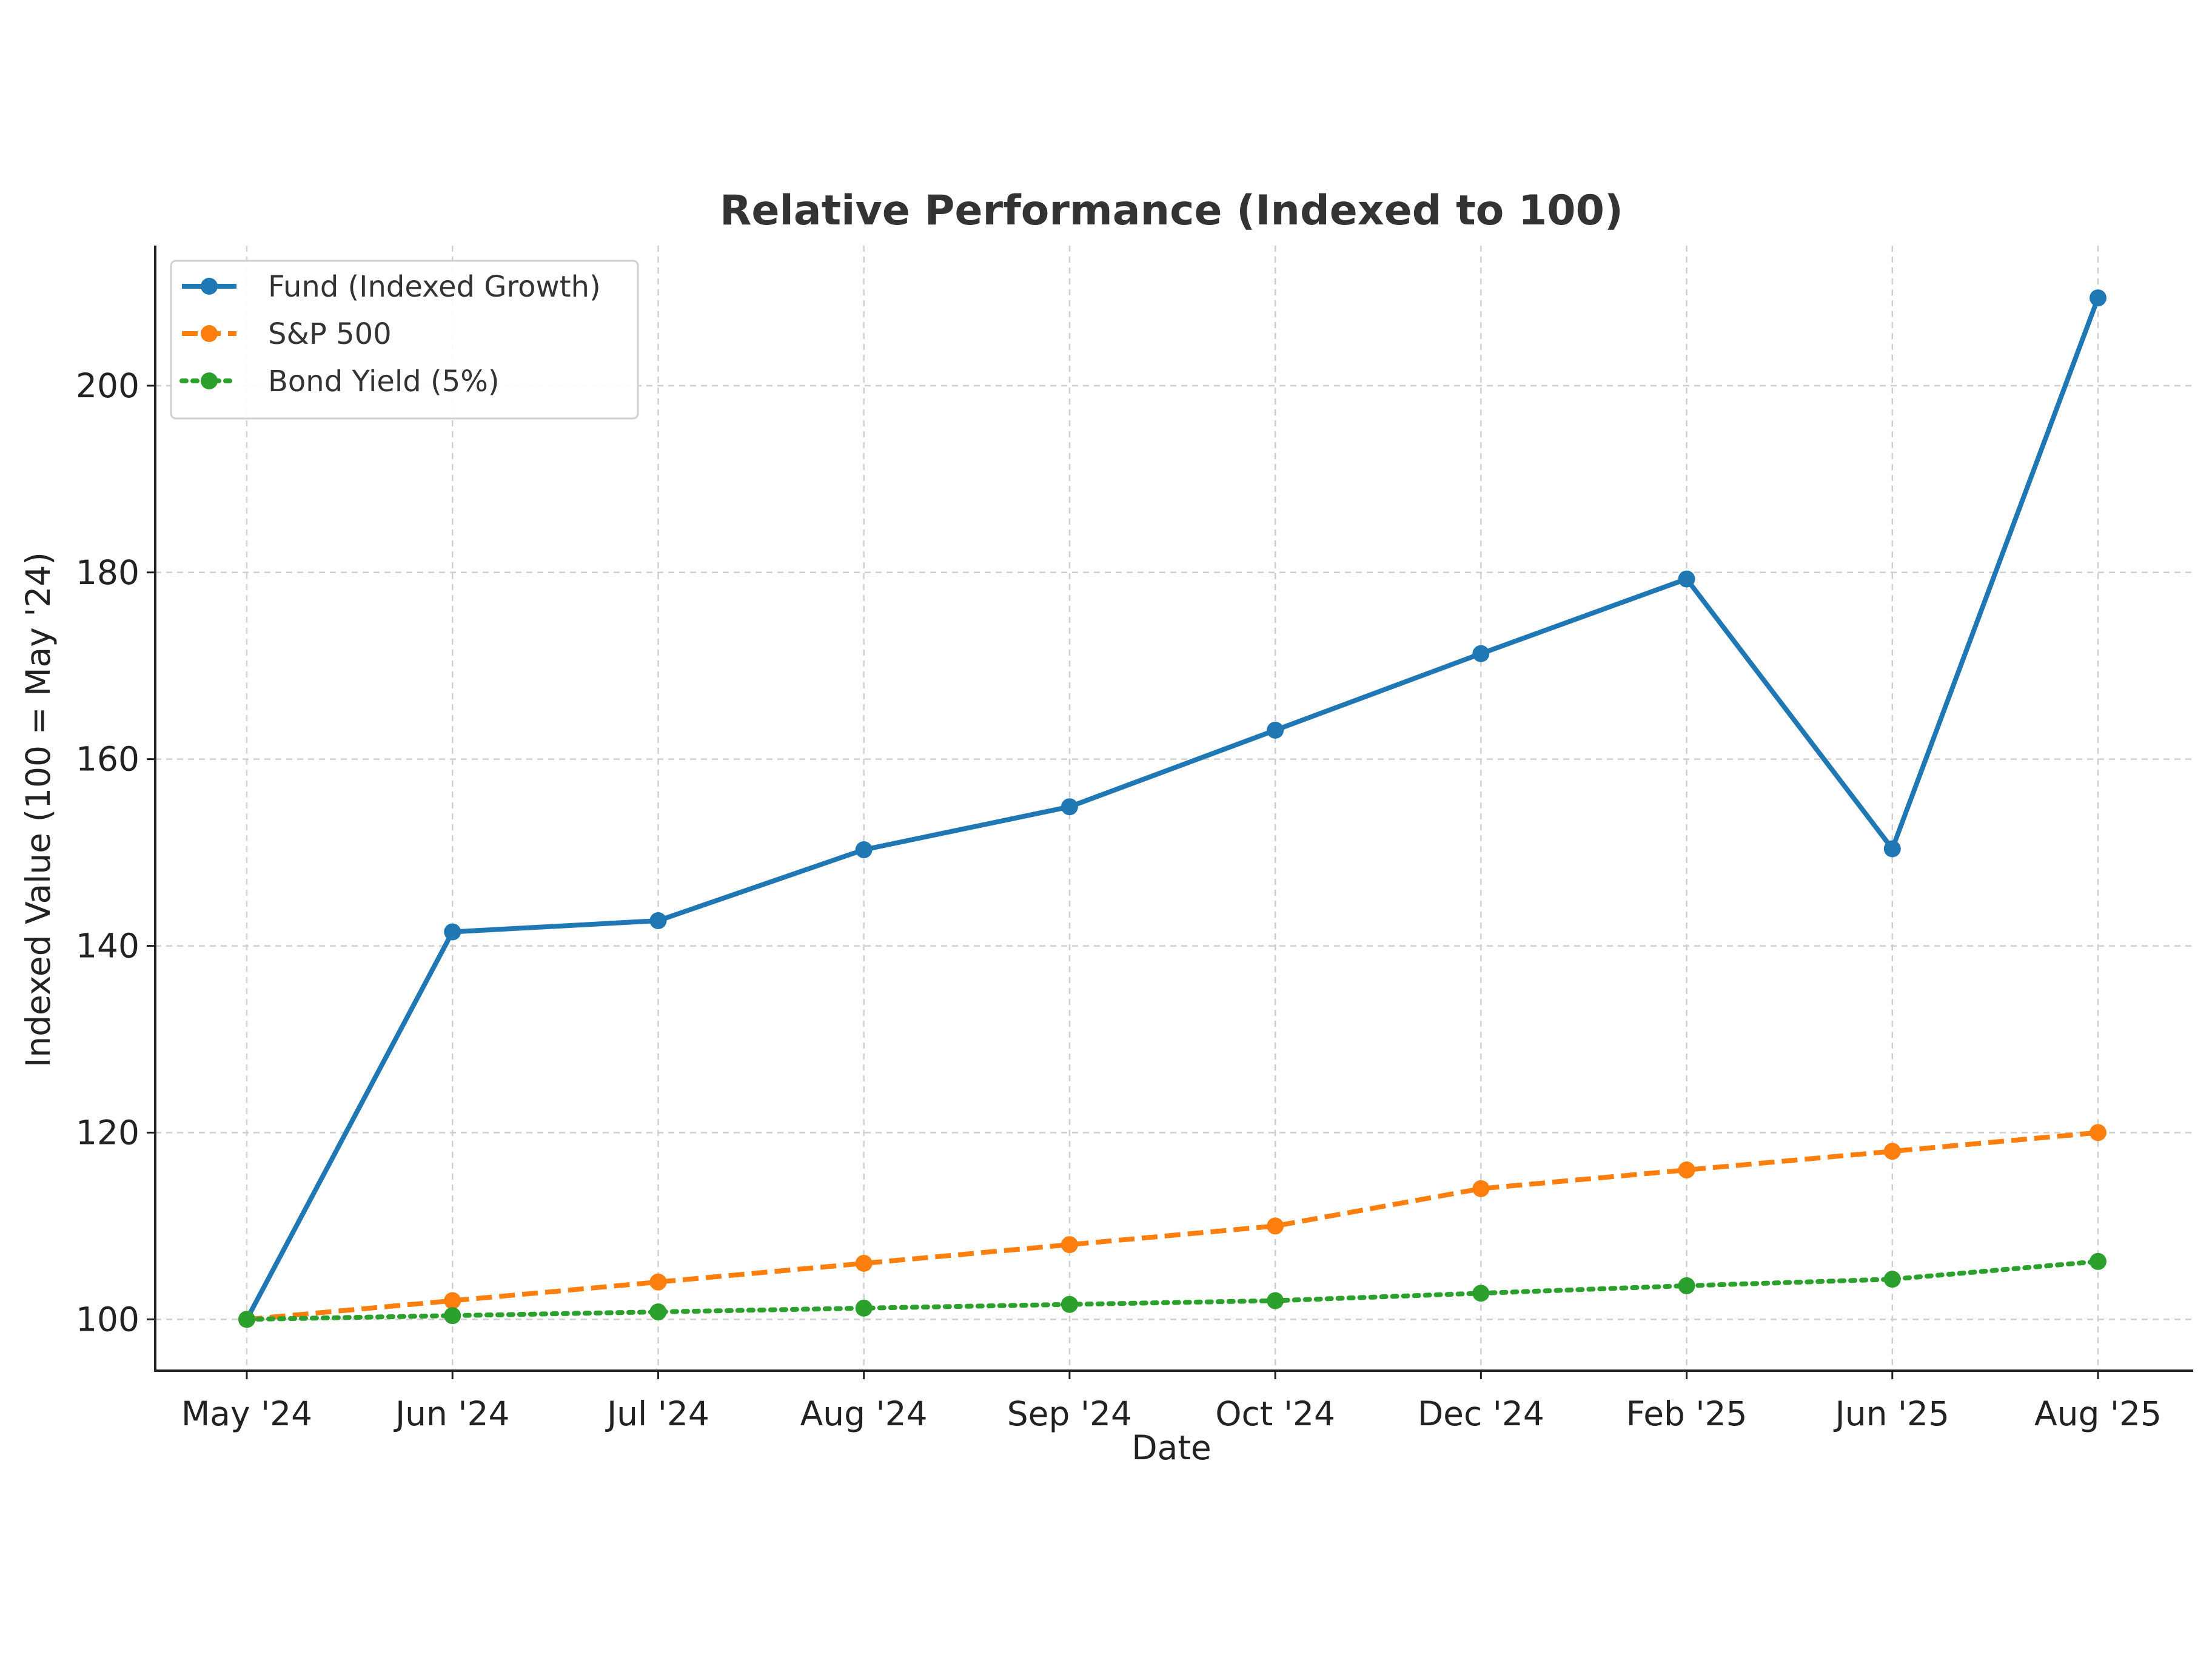 The width and height of the screenshot is (2212, 1660). What do you see at coordinates (107, 759) in the screenshot?
I see `y-tick-label: 160` at bounding box center [107, 759].